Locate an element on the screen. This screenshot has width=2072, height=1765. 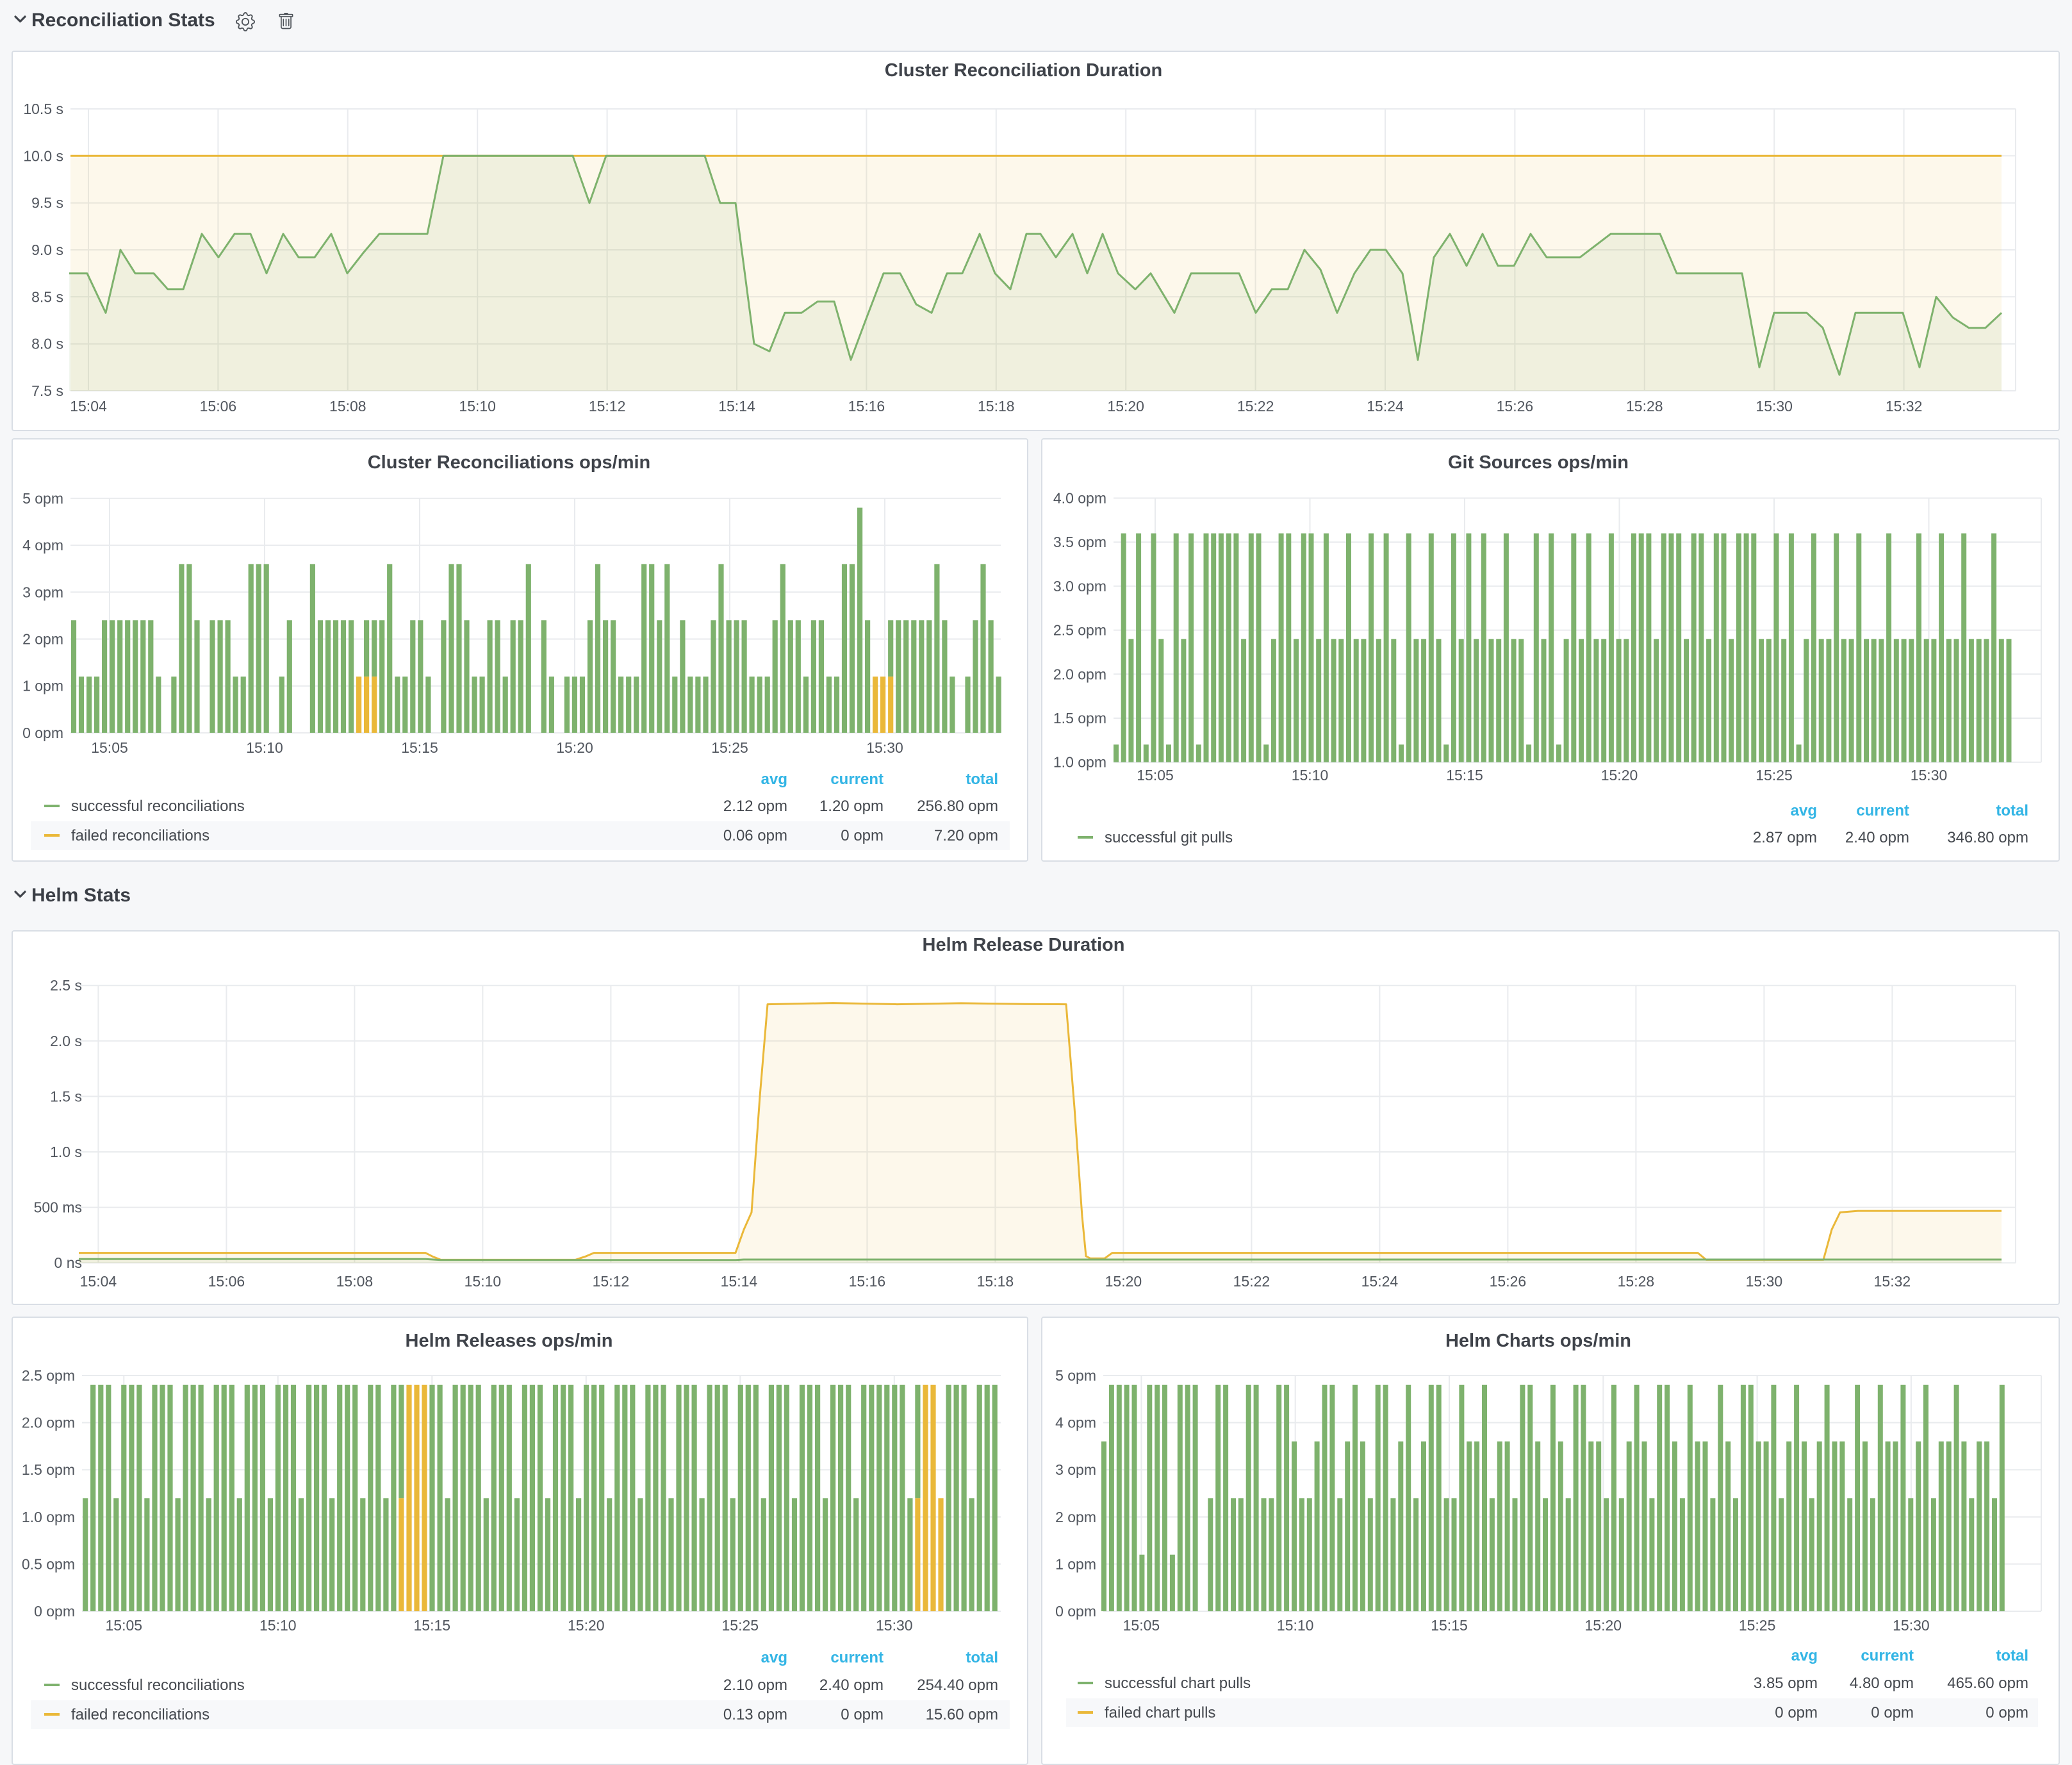
svg-text: 3.85 opm is located at coordinates (1786, 1683).